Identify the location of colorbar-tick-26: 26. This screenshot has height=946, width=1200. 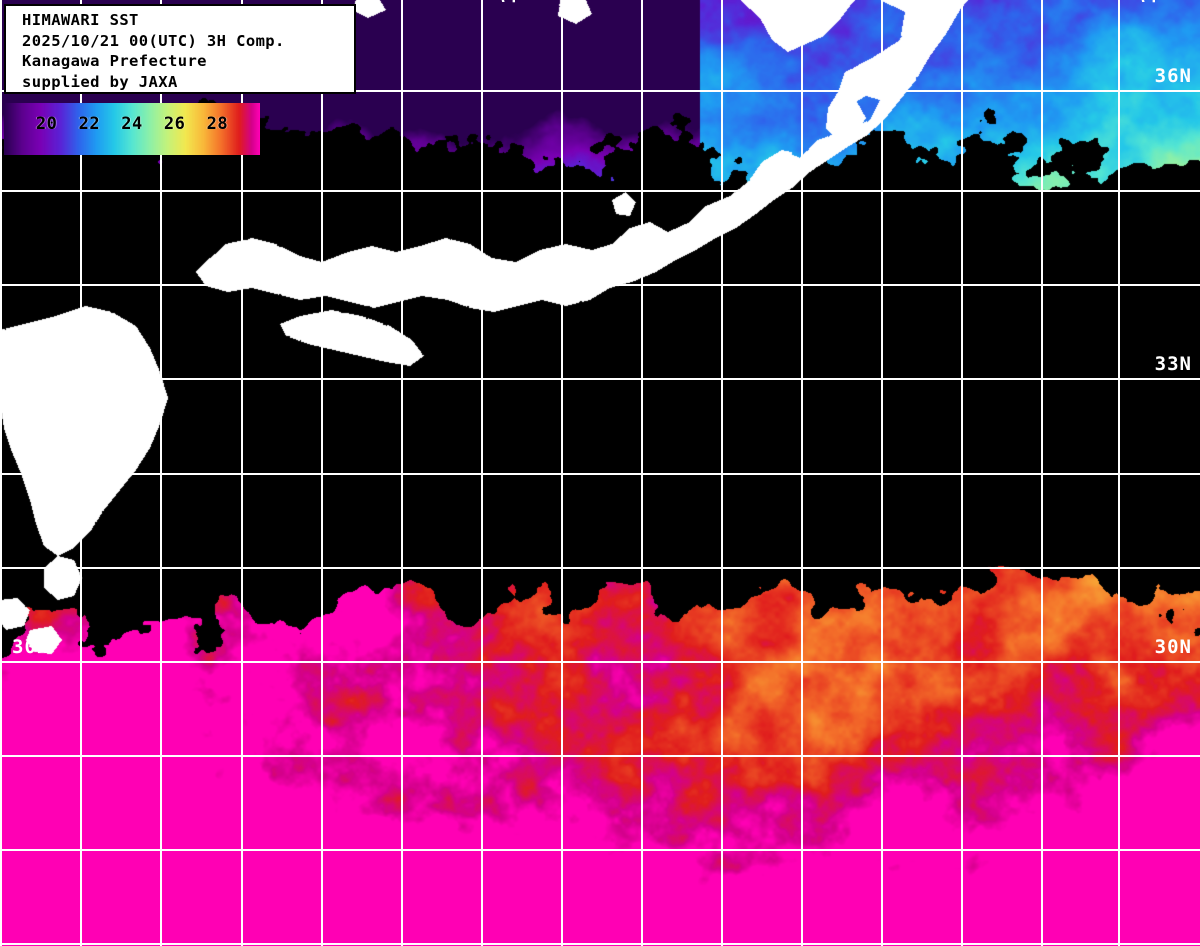
(174, 124).